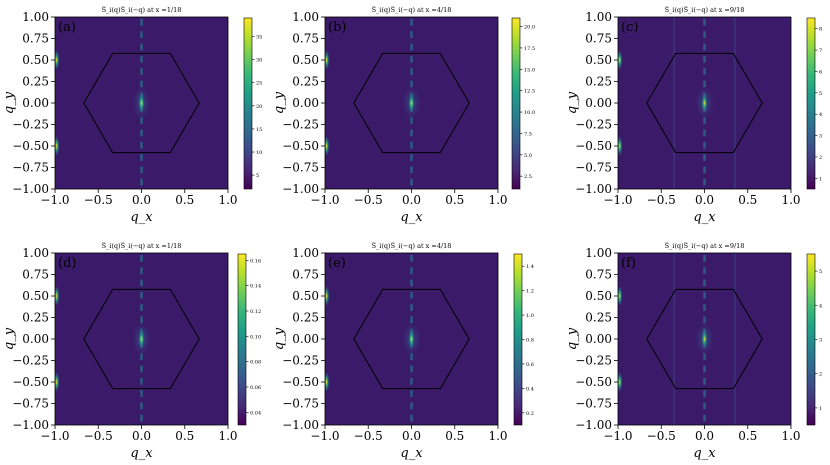 The width and height of the screenshot is (830, 465). Describe the element at coordinates (530, 292) in the screenshot. I see `colorbar-tick-label: 1.2` at that location.